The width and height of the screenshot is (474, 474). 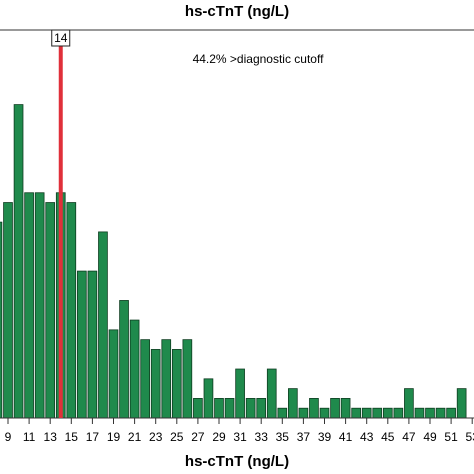 What do you see at coordinates (114, 437) in the screenshot?
I see `x-tick-label: 19` at bounding box center [114, 437].